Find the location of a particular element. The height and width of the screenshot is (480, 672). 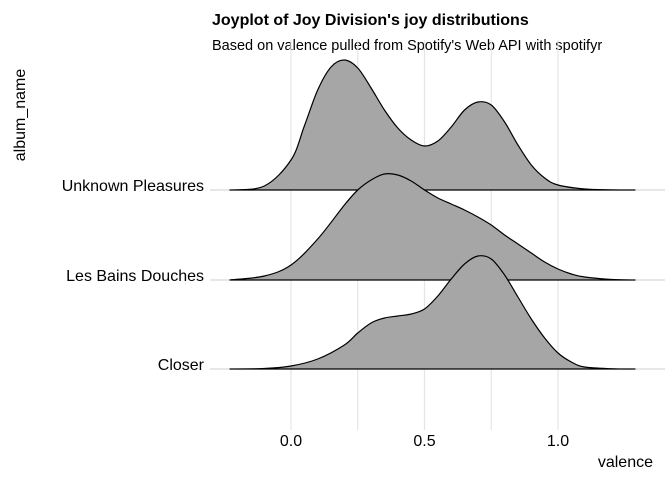

y-tick-label: Les Bains Douches is located at coordinates (135, 276).